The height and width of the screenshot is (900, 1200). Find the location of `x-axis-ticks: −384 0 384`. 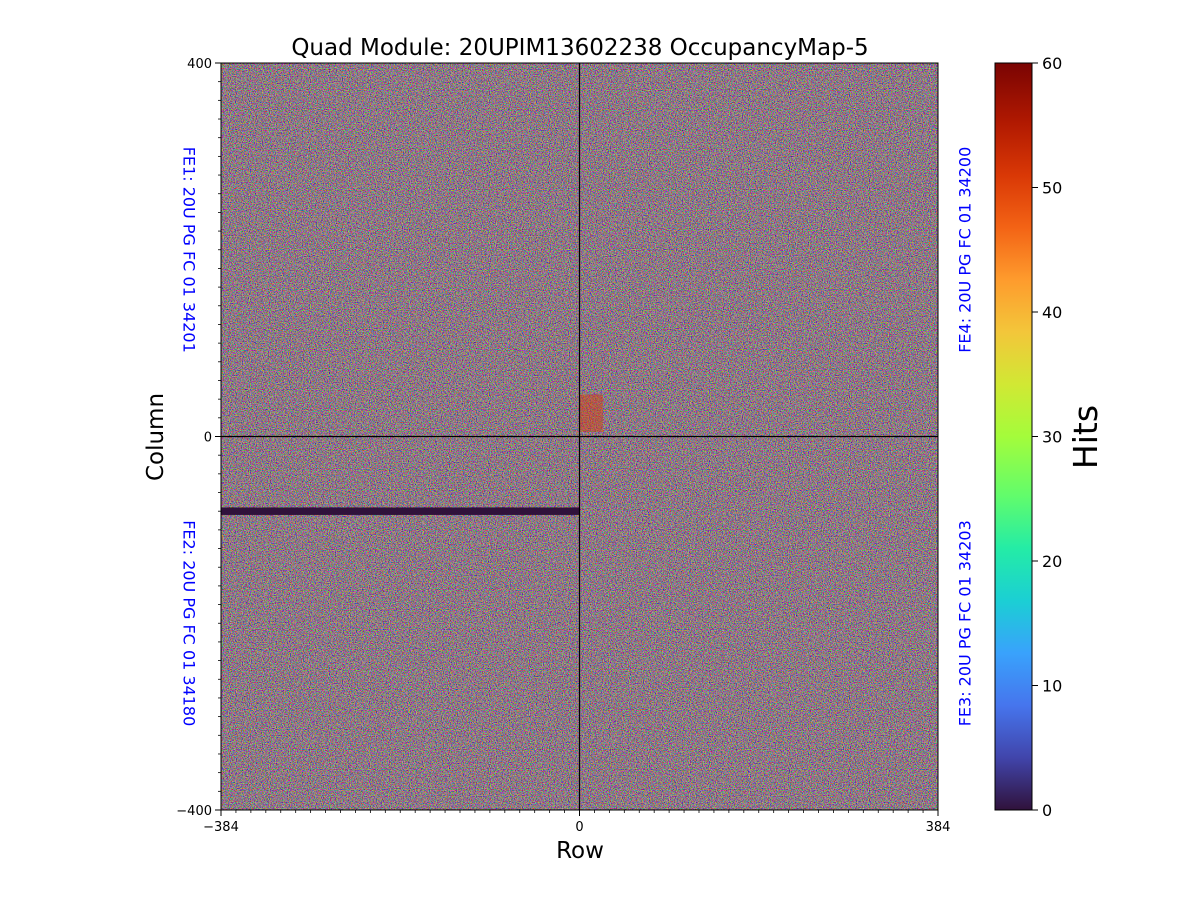

x-axis-ticks: −384 0 384 is located at coordinates (576, 822).